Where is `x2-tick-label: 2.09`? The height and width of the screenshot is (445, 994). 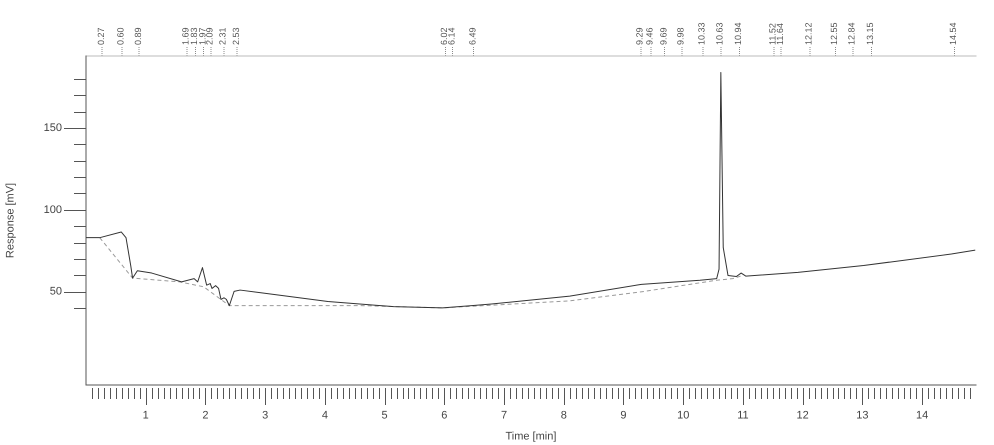 x2-tick-label: 2.09 is located at coordinates (209, 36).